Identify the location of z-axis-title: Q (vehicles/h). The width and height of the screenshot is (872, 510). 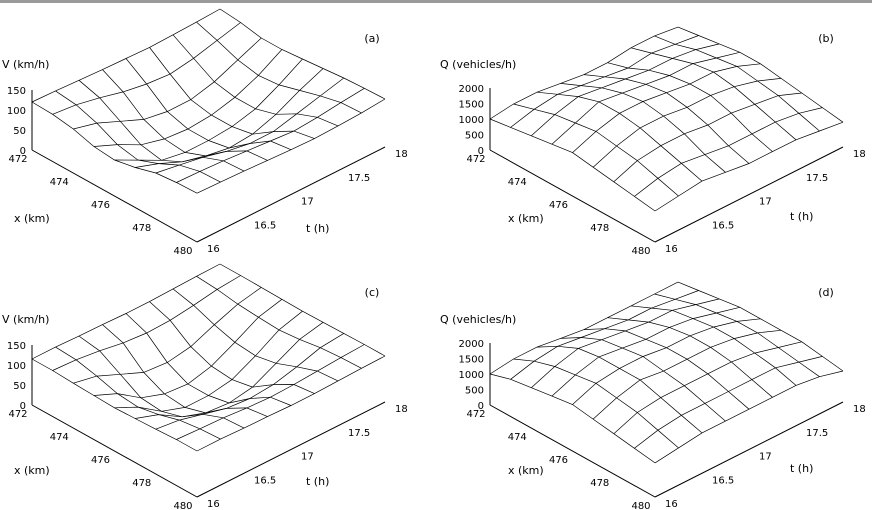
(478, 319).